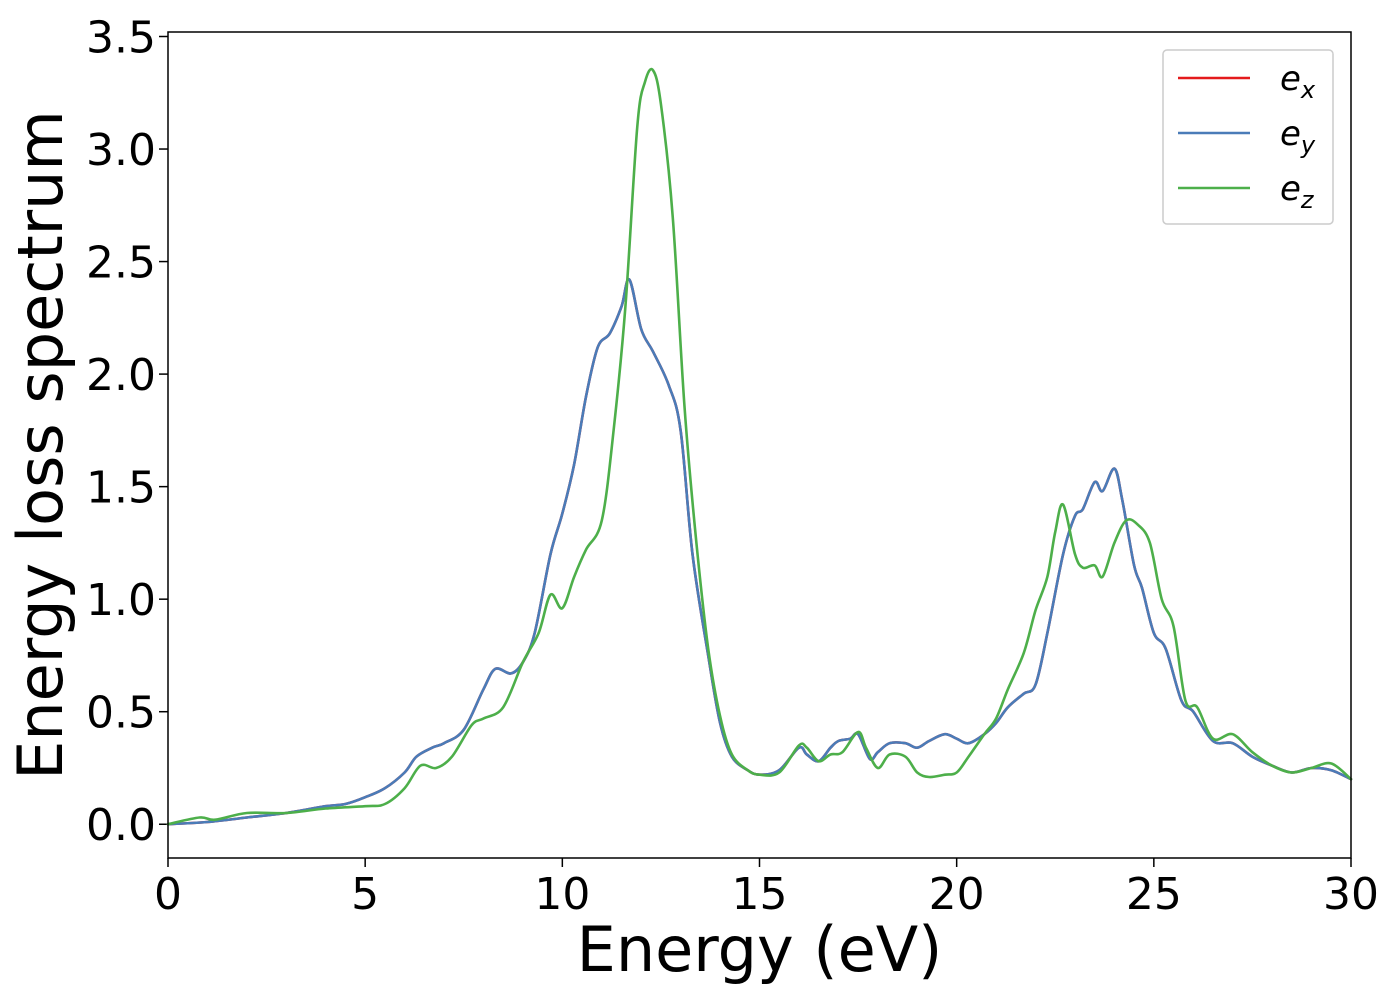 The width and height of the screenshot is (1400, 1000). Describe the element at coordinates (121, 825) in the screenshot. I see `y-tick-label: 0.0` at that location.